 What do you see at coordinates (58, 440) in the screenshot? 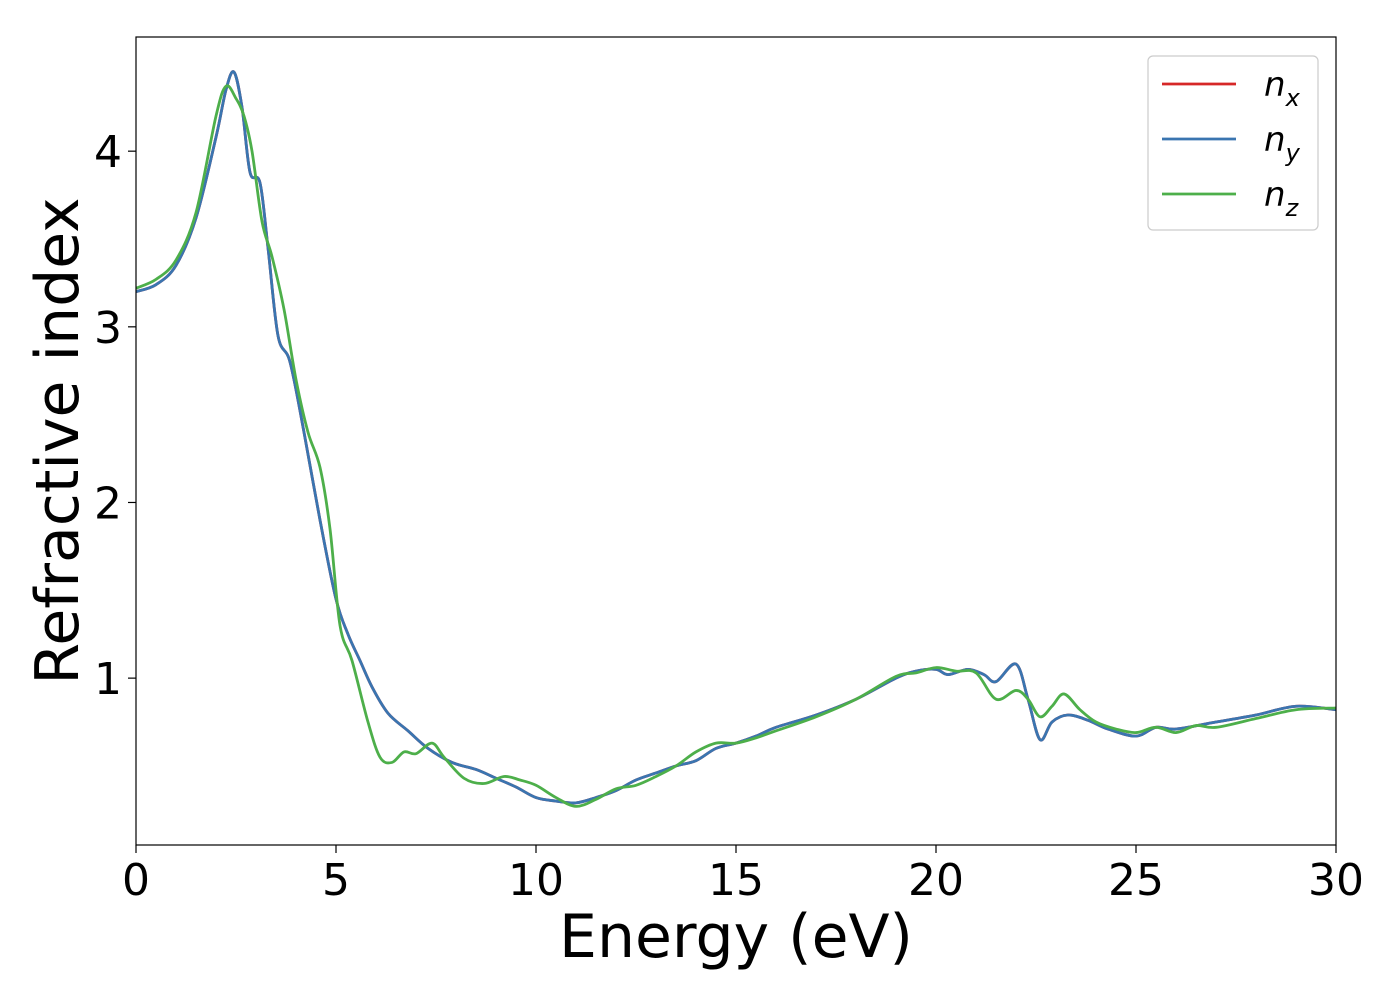
I see `y-axis-title: Refractive index` at bounding box center [58, 440].